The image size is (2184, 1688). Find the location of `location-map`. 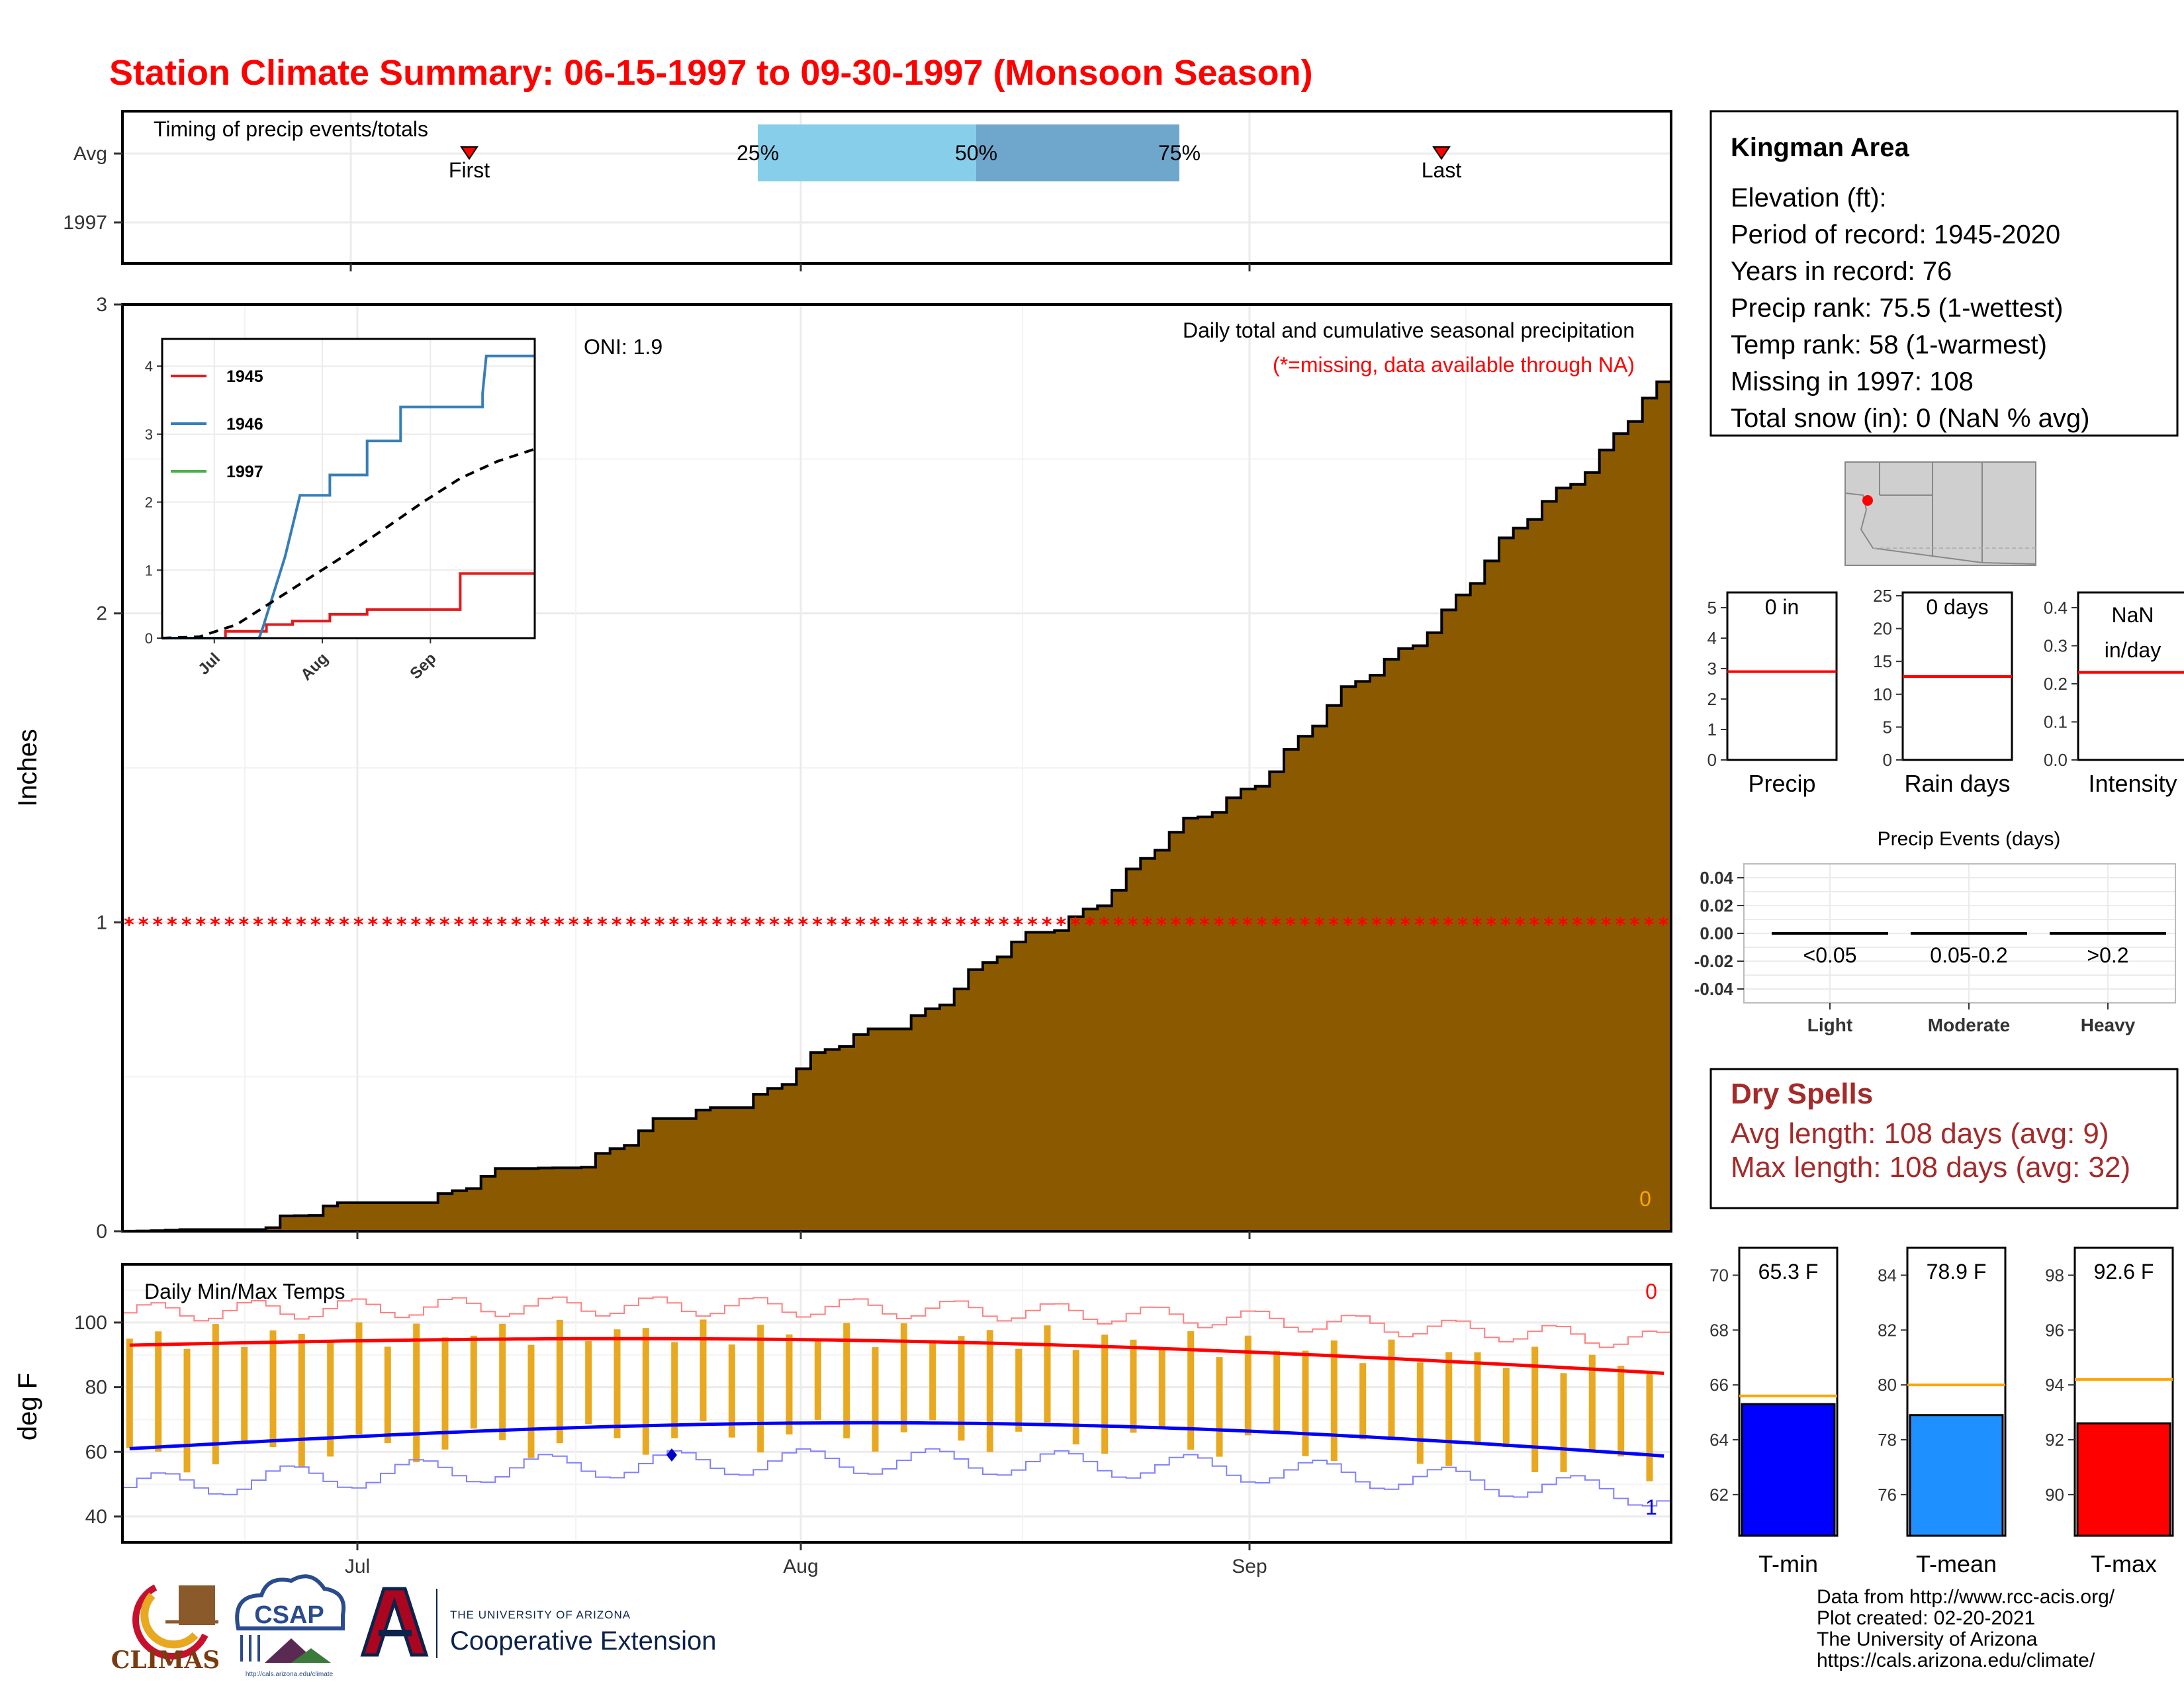

location-map is located at coordinates (1940, 513).